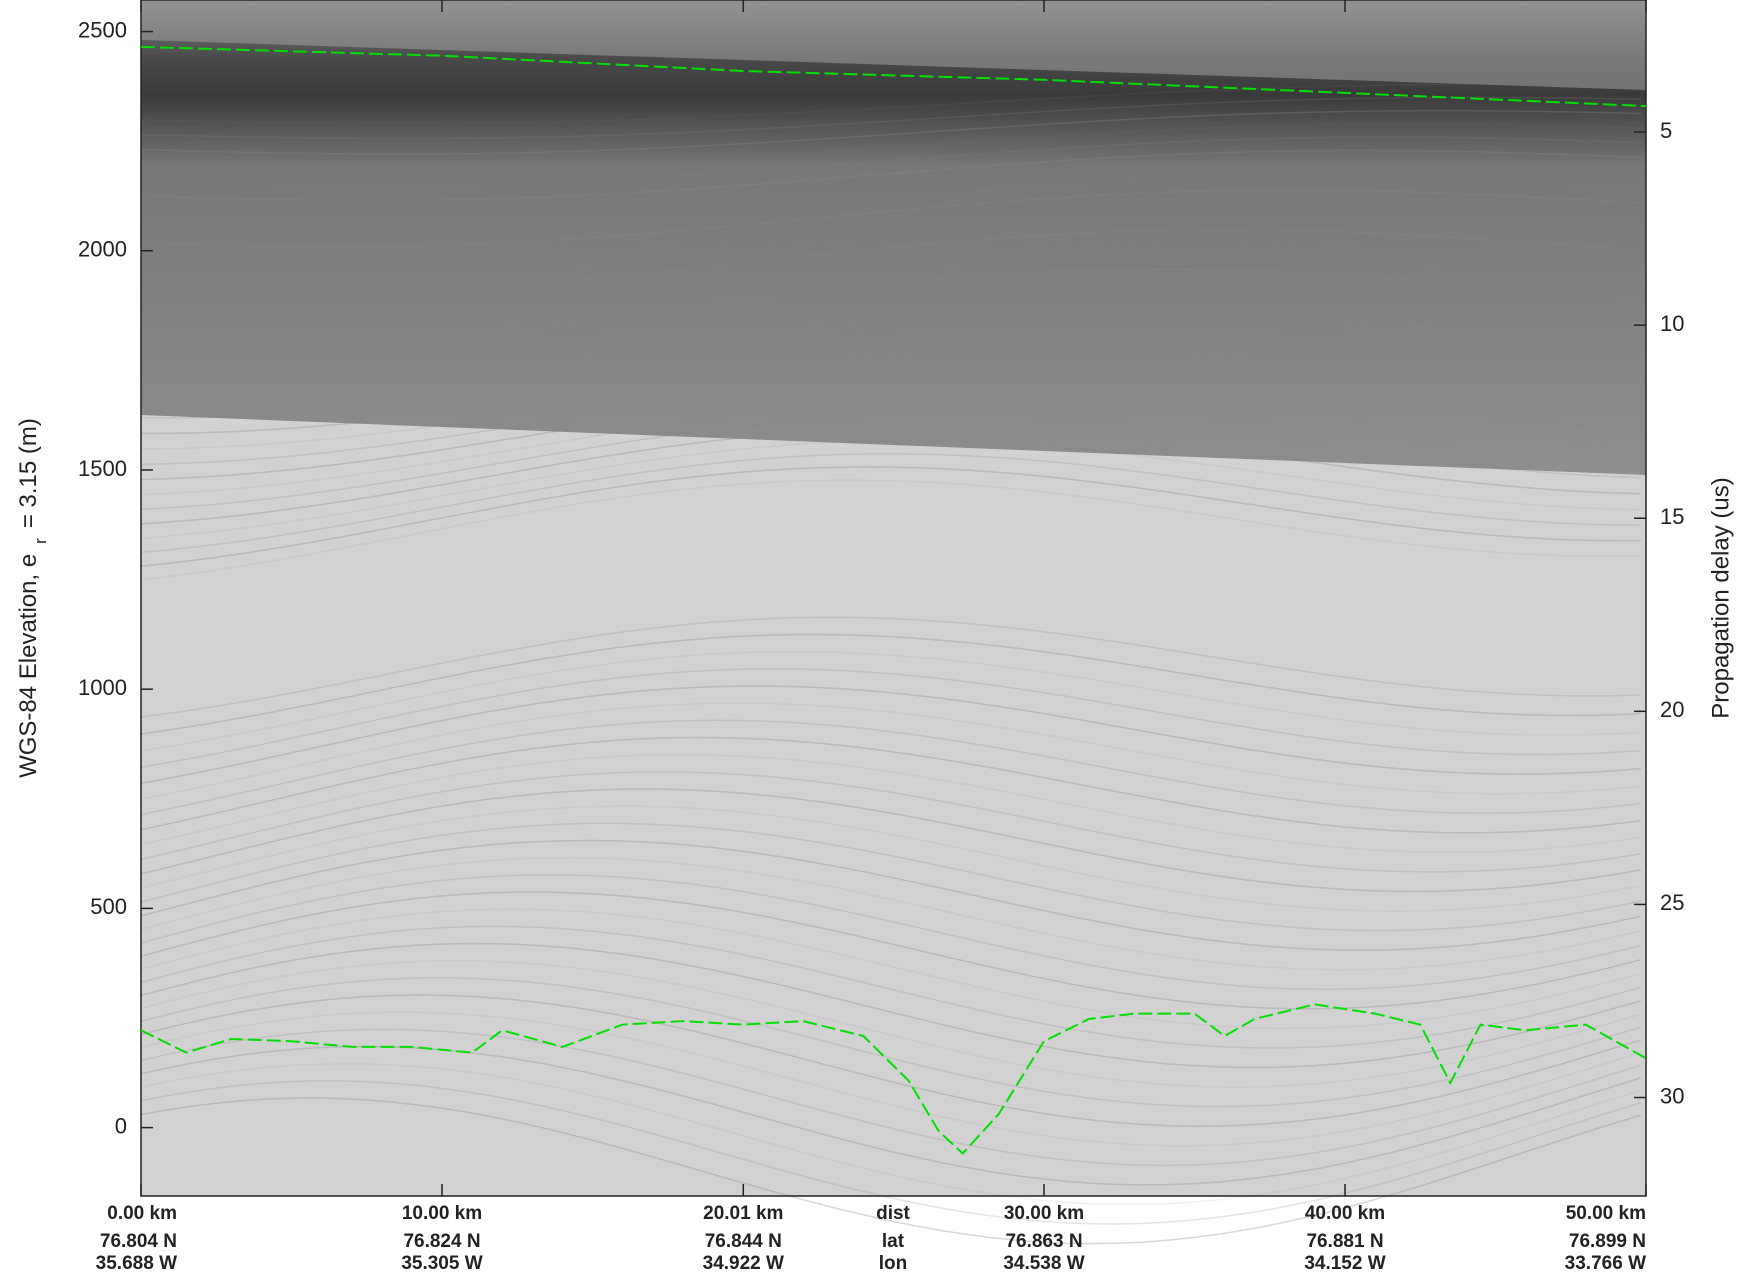 The height and width of the screenshot is (1278, 1738). I want to click on lon-label: 34.922 W, so click(743, 1263).